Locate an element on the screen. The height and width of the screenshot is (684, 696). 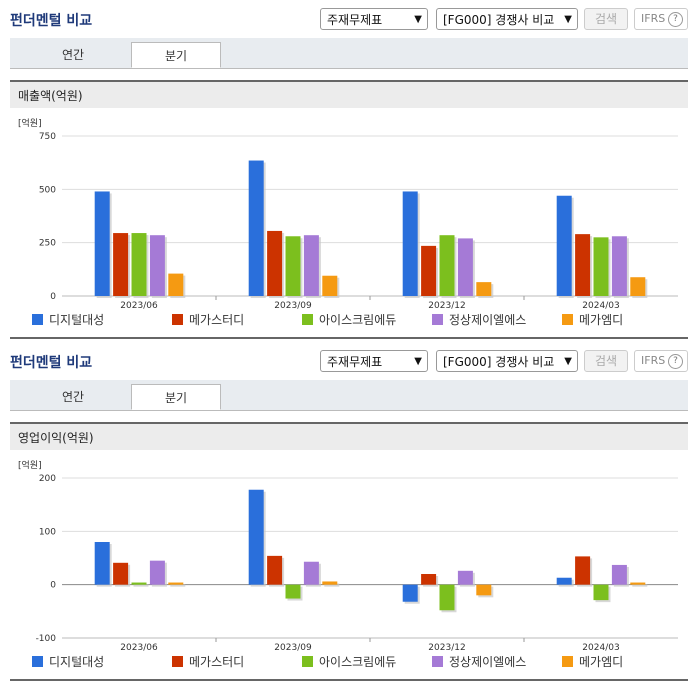
y-tick-label: 500 is located at coordinates (47, 190).